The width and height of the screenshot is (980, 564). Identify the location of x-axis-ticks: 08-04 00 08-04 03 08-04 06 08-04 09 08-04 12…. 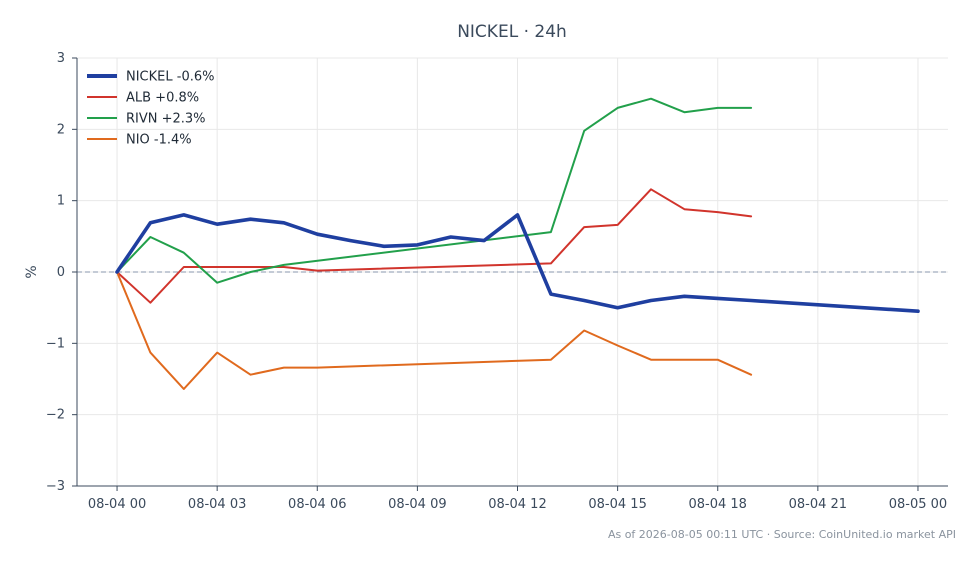
(517, 499).